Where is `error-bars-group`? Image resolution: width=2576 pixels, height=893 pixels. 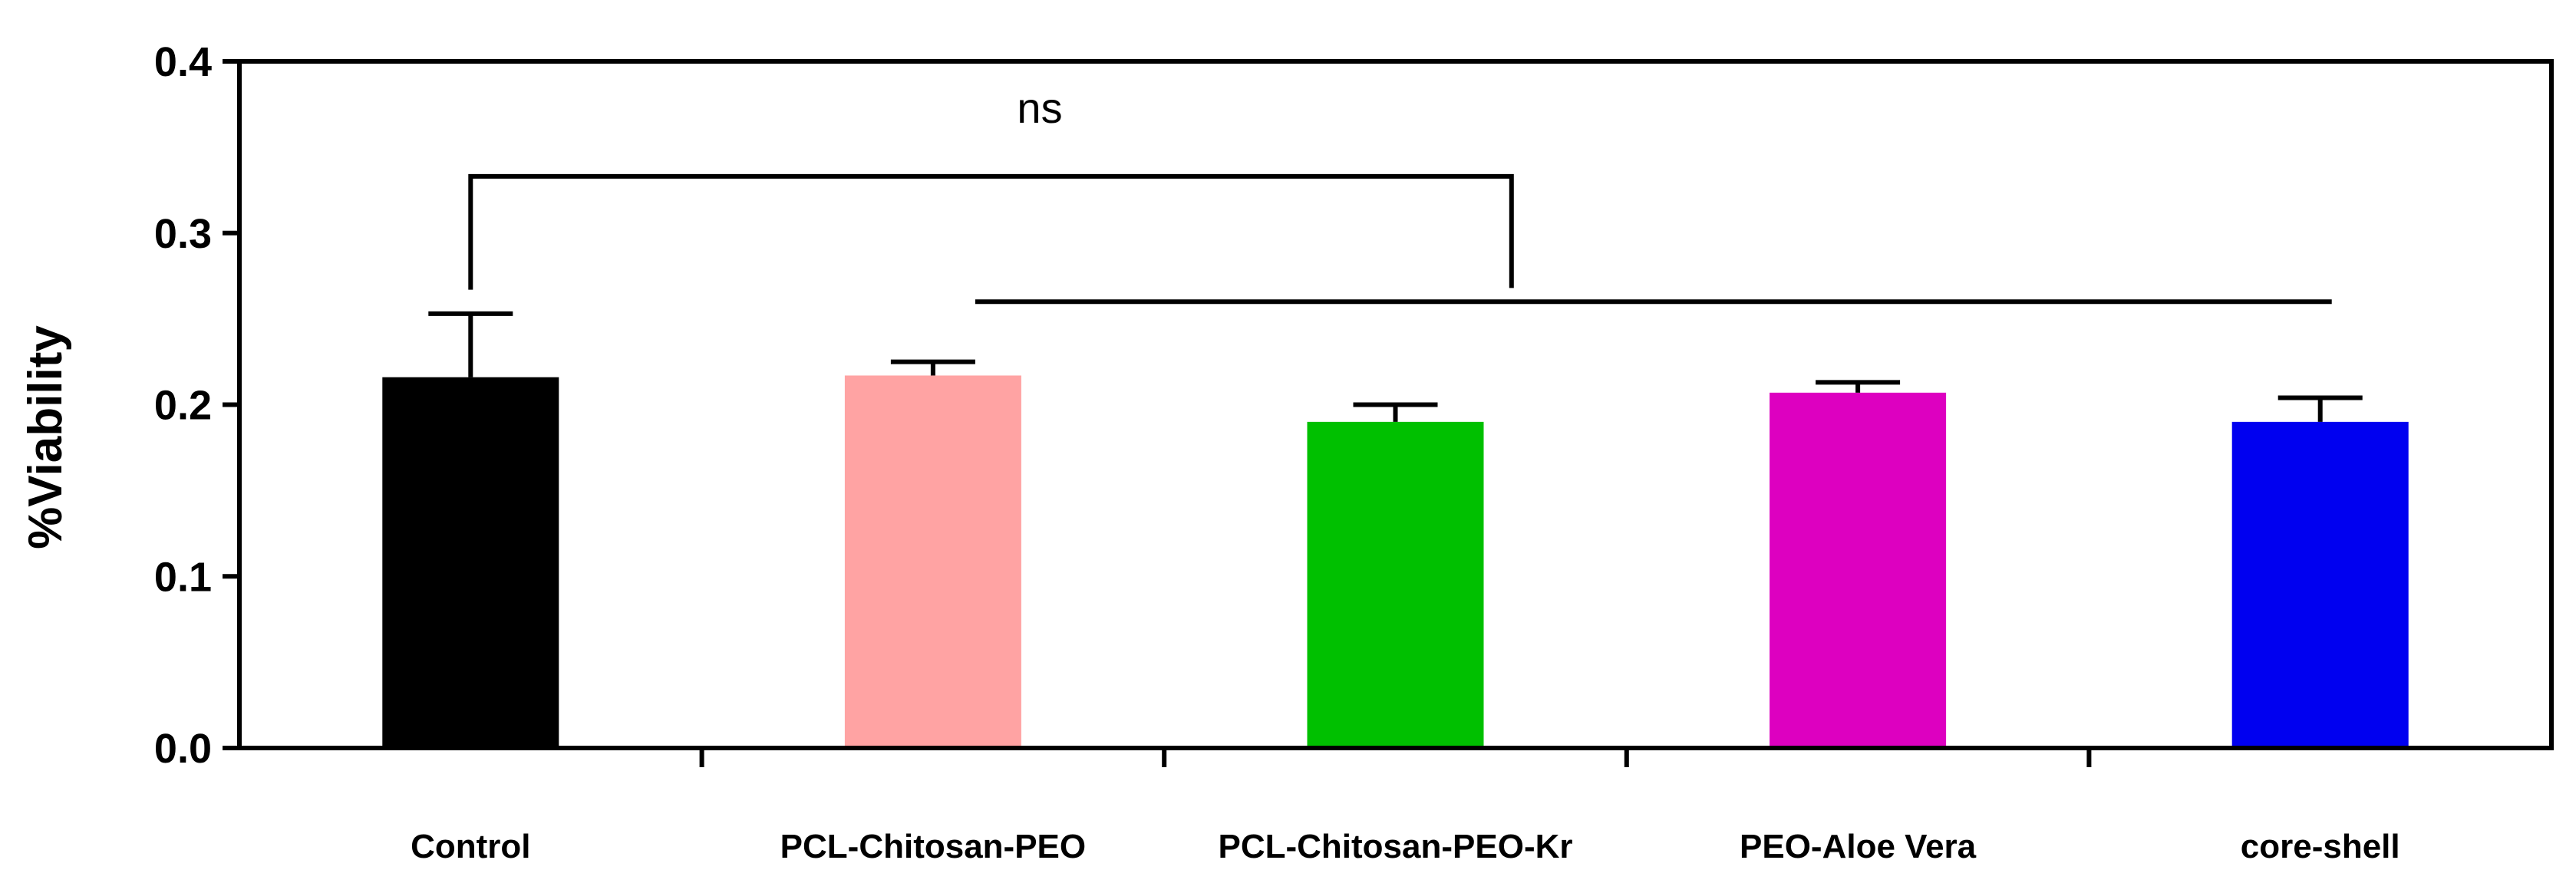 error-bars-group is located at coordinates (1395, 366).